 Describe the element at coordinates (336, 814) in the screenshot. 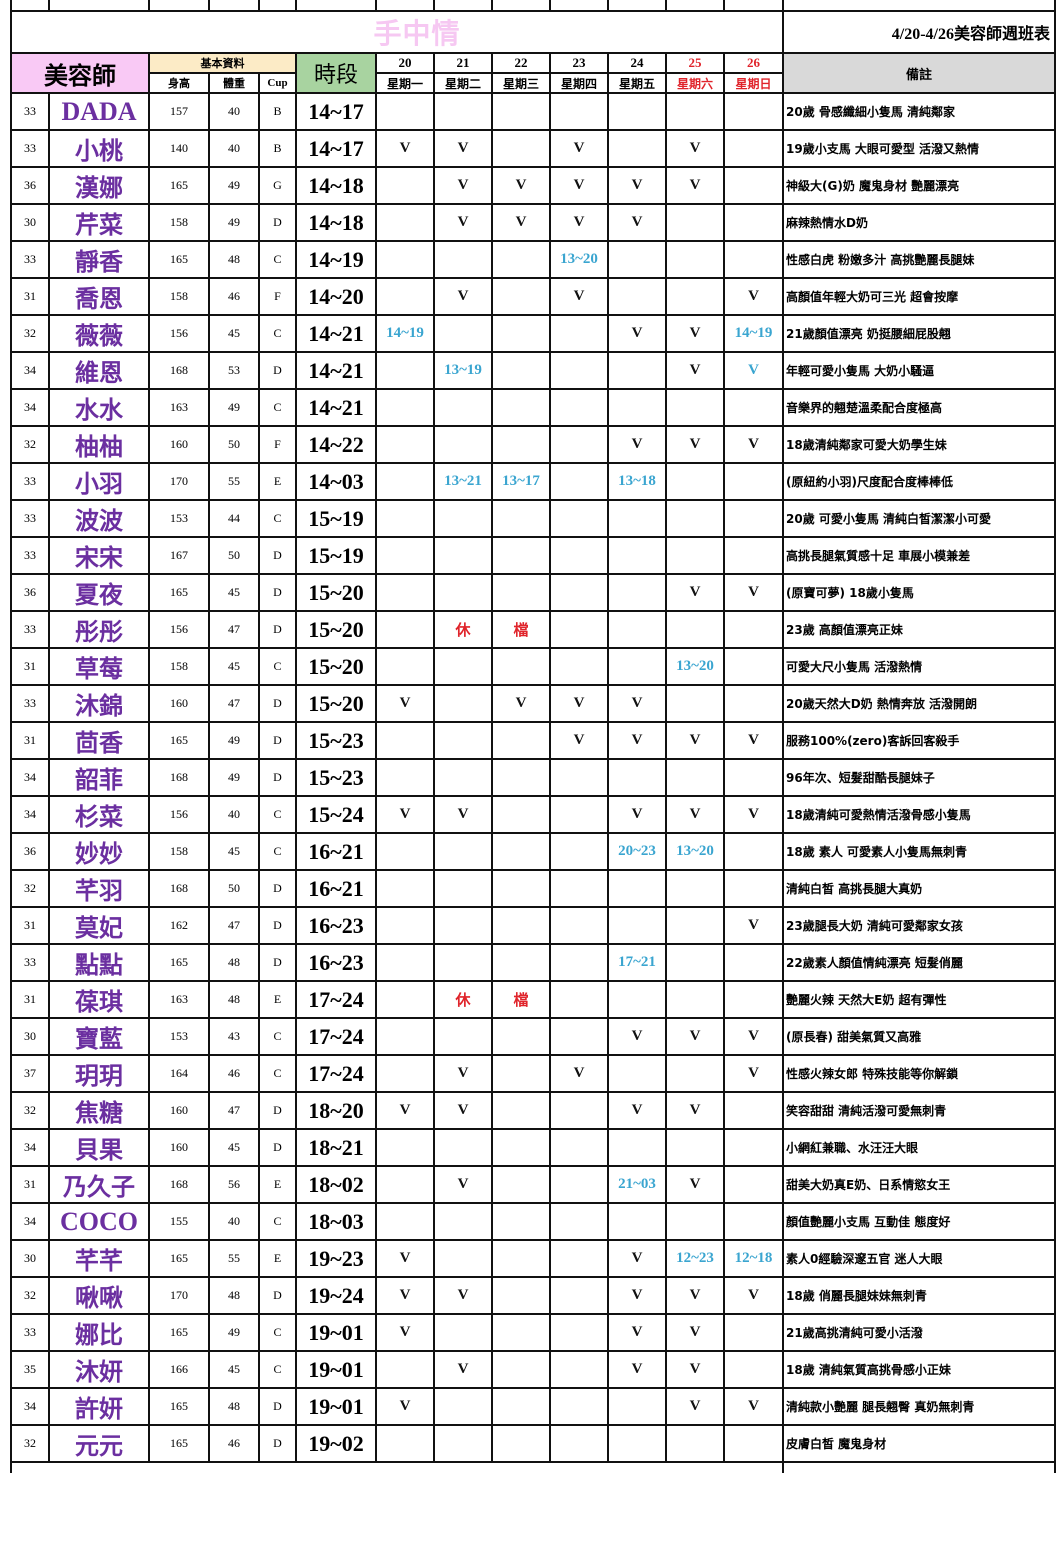

I see `time-slot-cell: 15~24` at that location.